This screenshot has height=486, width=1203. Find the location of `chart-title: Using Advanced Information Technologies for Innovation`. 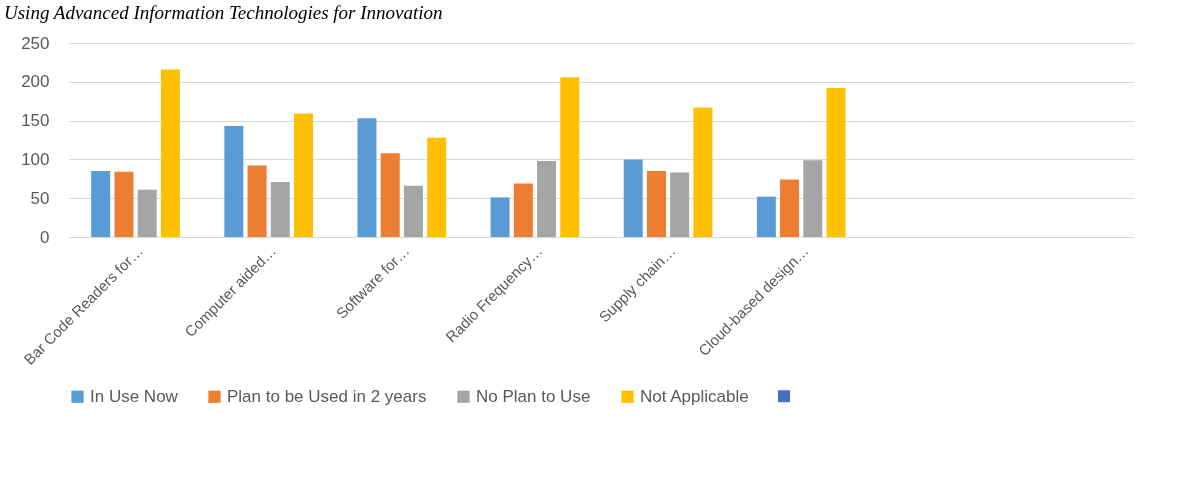

chart-title: Using Advanced Information Technologies for Innovation is located at coordinates (223, 13).